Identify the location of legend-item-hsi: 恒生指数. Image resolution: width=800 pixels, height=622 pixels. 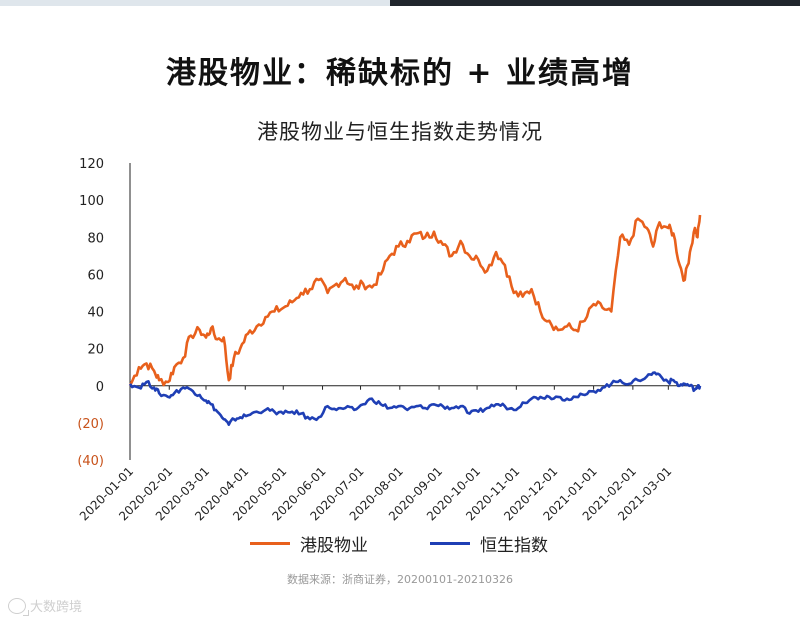
(489, 543).